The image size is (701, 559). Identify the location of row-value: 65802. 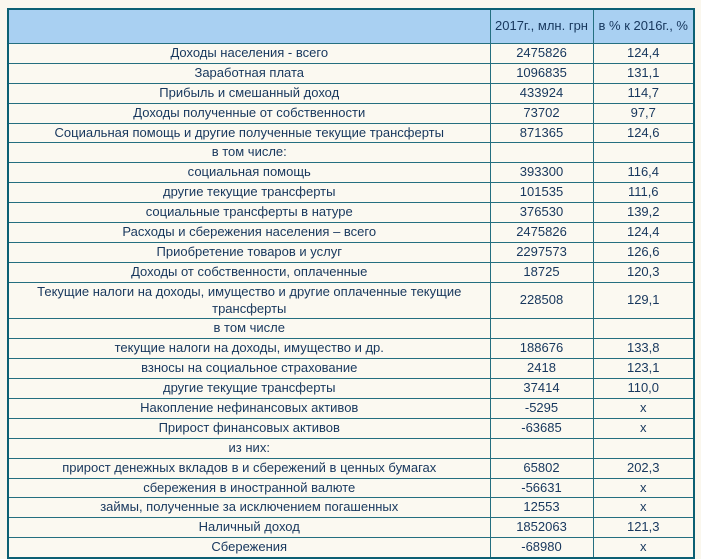
(541, 468).